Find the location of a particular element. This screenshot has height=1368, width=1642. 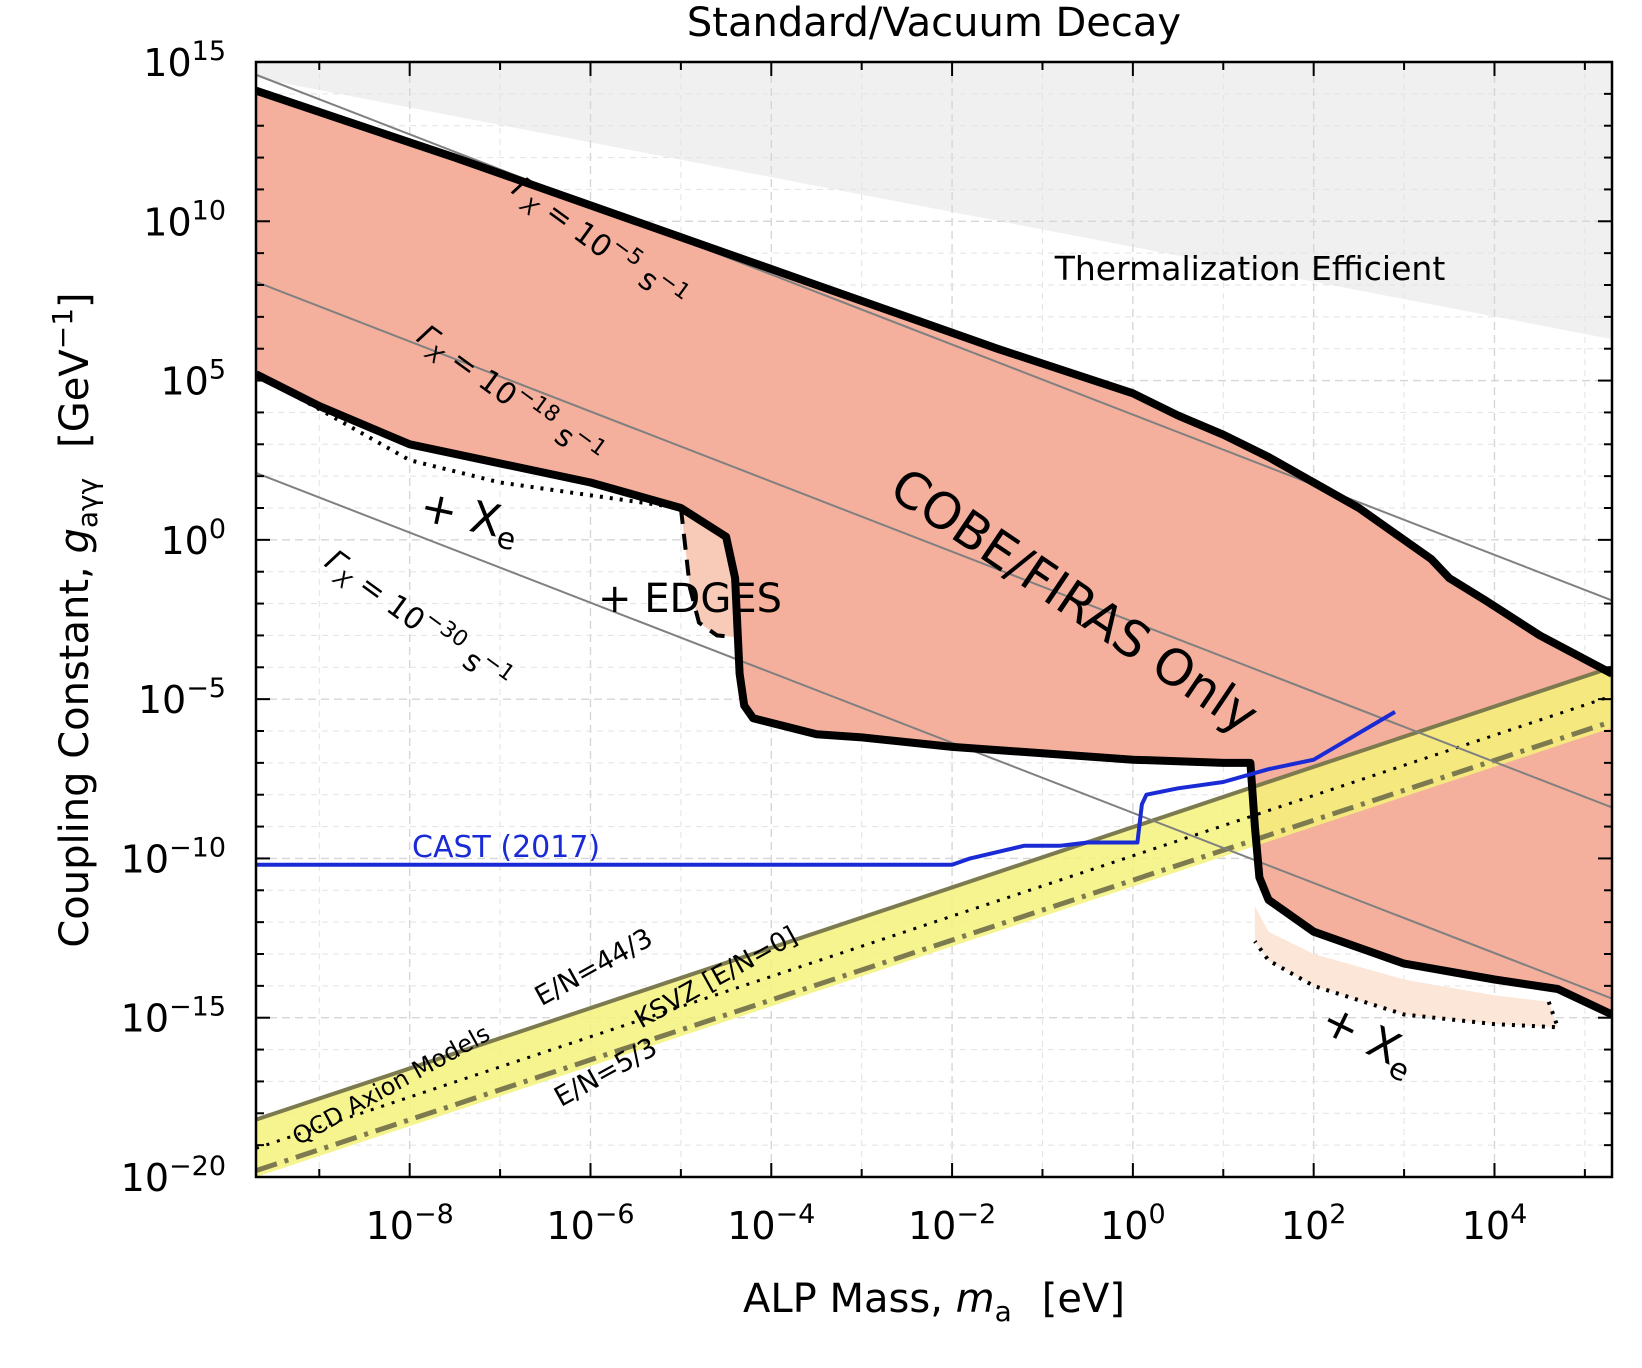

x-axis-label: ALP Mass, ma [eV] is located at coordinates (934, 1302).